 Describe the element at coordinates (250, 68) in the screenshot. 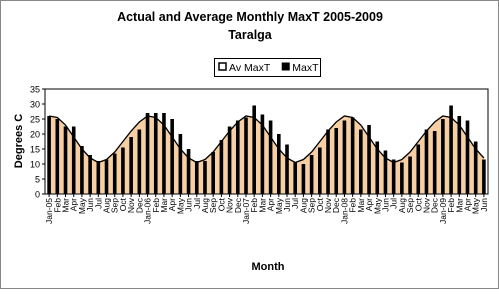

I see `legend-label: Av MaxT` at that location.